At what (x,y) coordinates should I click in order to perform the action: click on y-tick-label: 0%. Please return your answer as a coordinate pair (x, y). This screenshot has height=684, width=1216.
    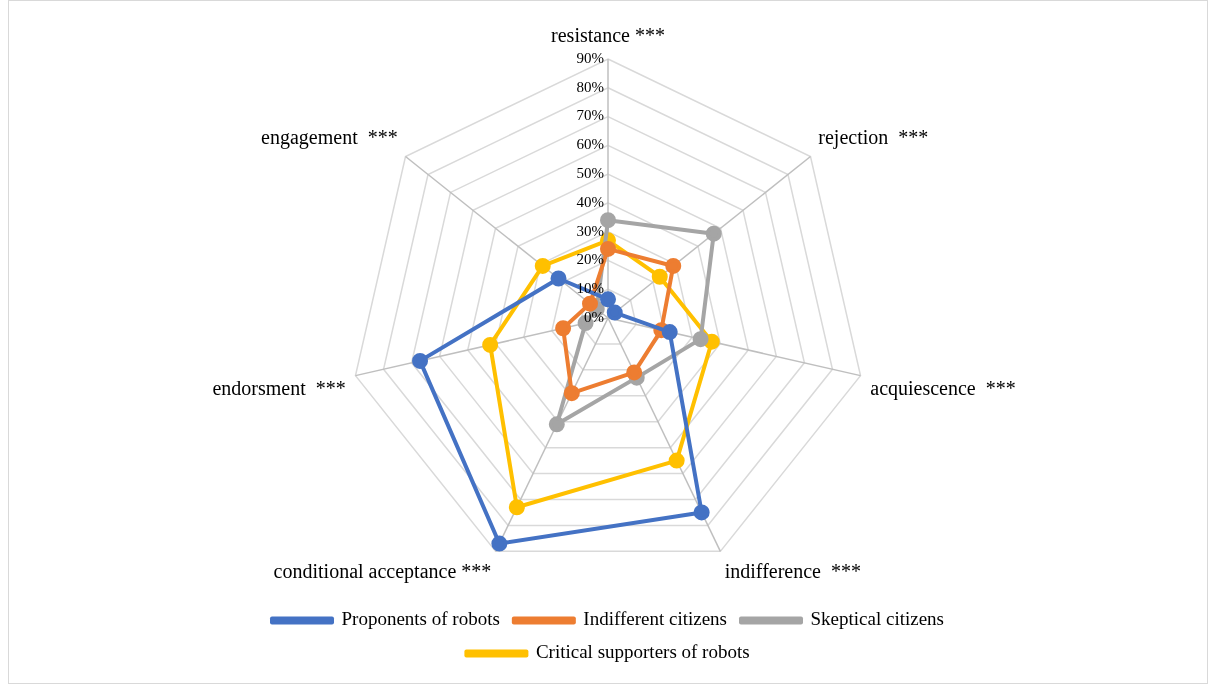
    Looking at the image, I should click on (594, 316).